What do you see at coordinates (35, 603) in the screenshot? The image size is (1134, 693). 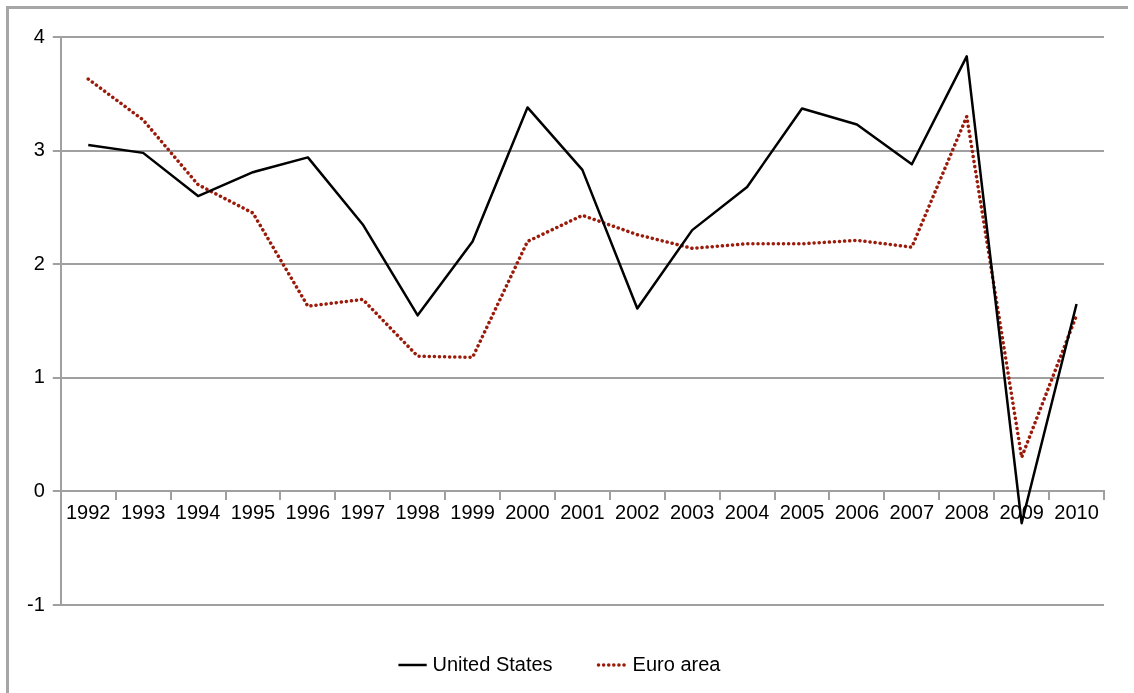 I see `y-tick-label: -1` at bounding box center [35, 603].